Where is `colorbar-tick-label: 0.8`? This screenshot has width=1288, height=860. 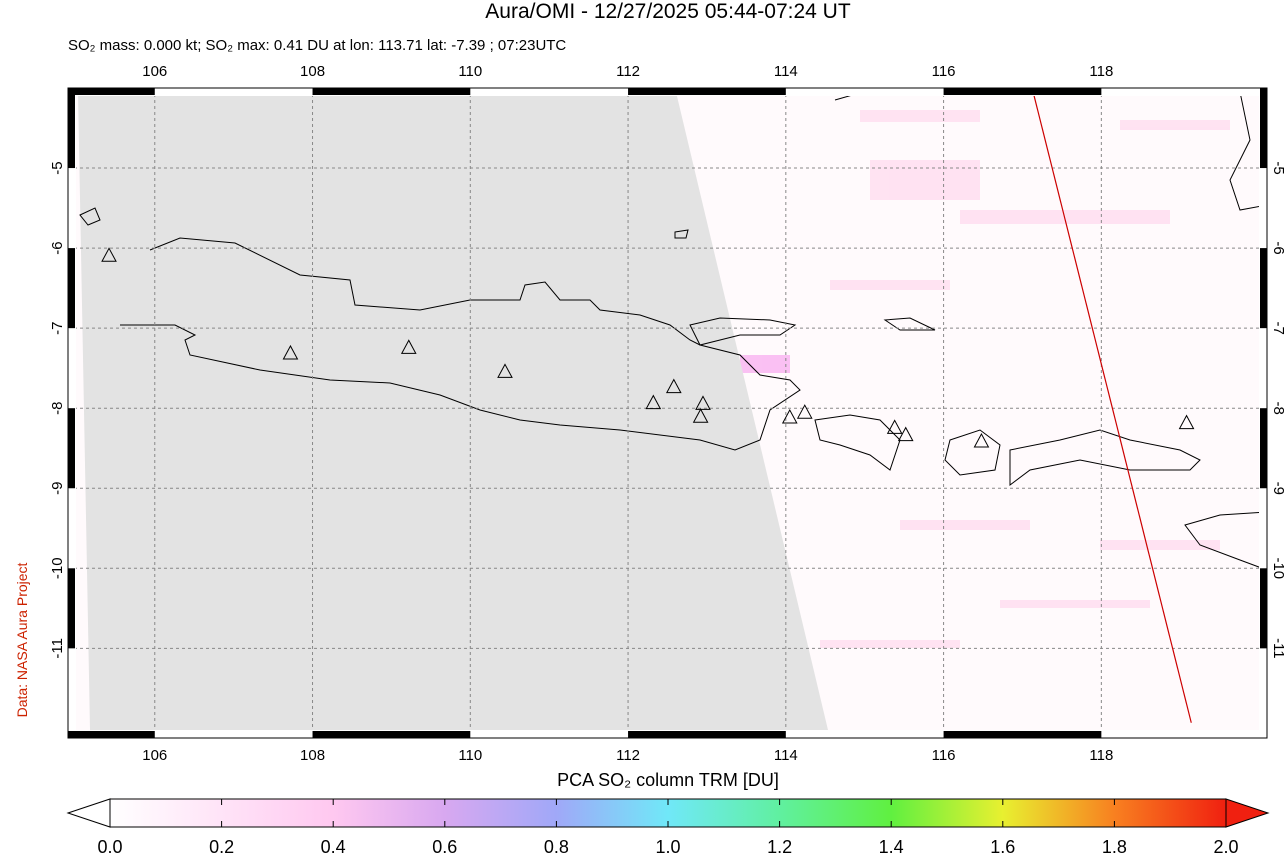 colorbar-tick-label: 0.8 is located at coordinates (556, 846).